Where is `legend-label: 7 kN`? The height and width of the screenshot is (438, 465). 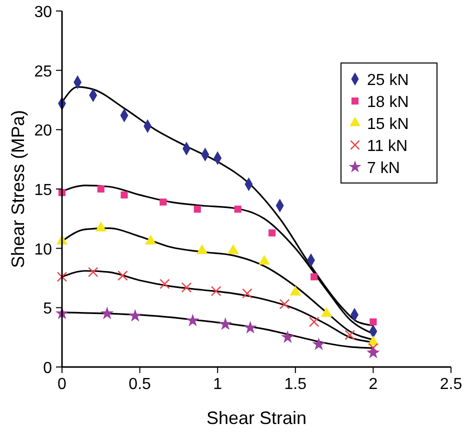
legend-label: 7 kN is located at coordinates (383, 168).